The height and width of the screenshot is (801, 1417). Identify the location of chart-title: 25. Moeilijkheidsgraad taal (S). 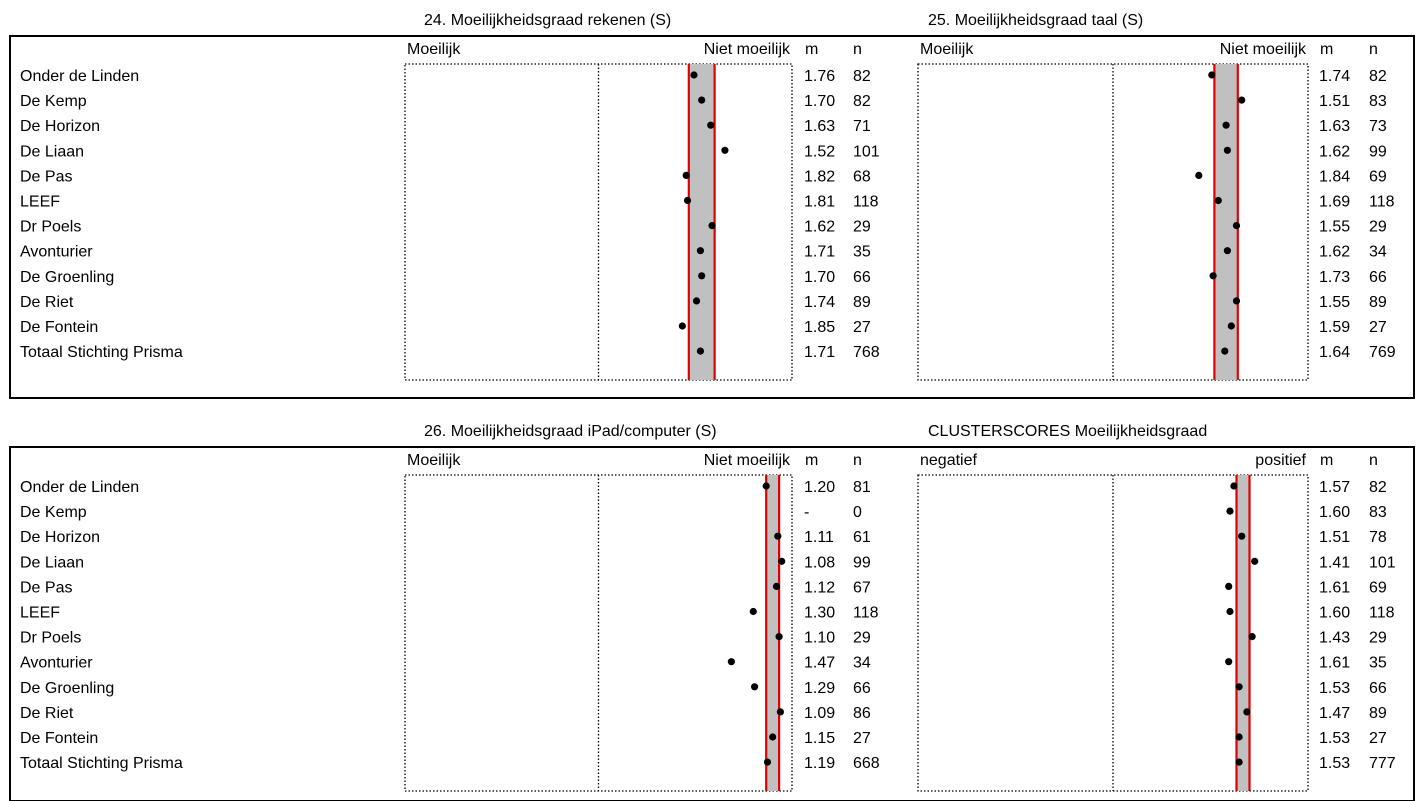
(1035, 20).